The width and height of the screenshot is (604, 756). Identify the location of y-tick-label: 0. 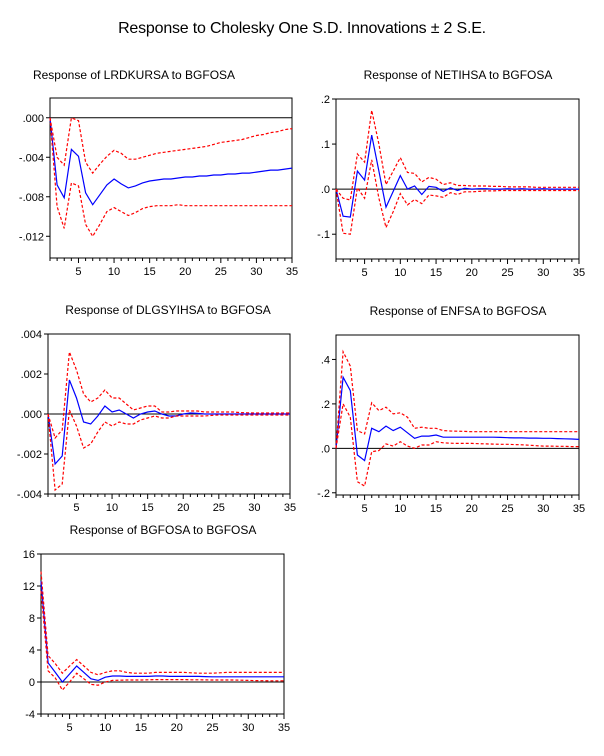
(32, 683).